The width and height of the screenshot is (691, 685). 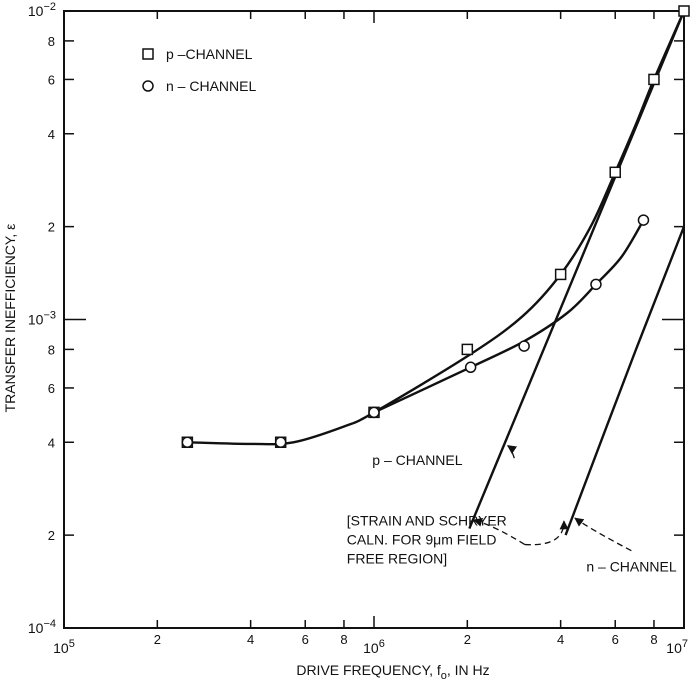 What do you see at coordinates (49, 7) in the screenshot?
I see `y-tick-label-exponent: −2` at bounding box center [49, 7].